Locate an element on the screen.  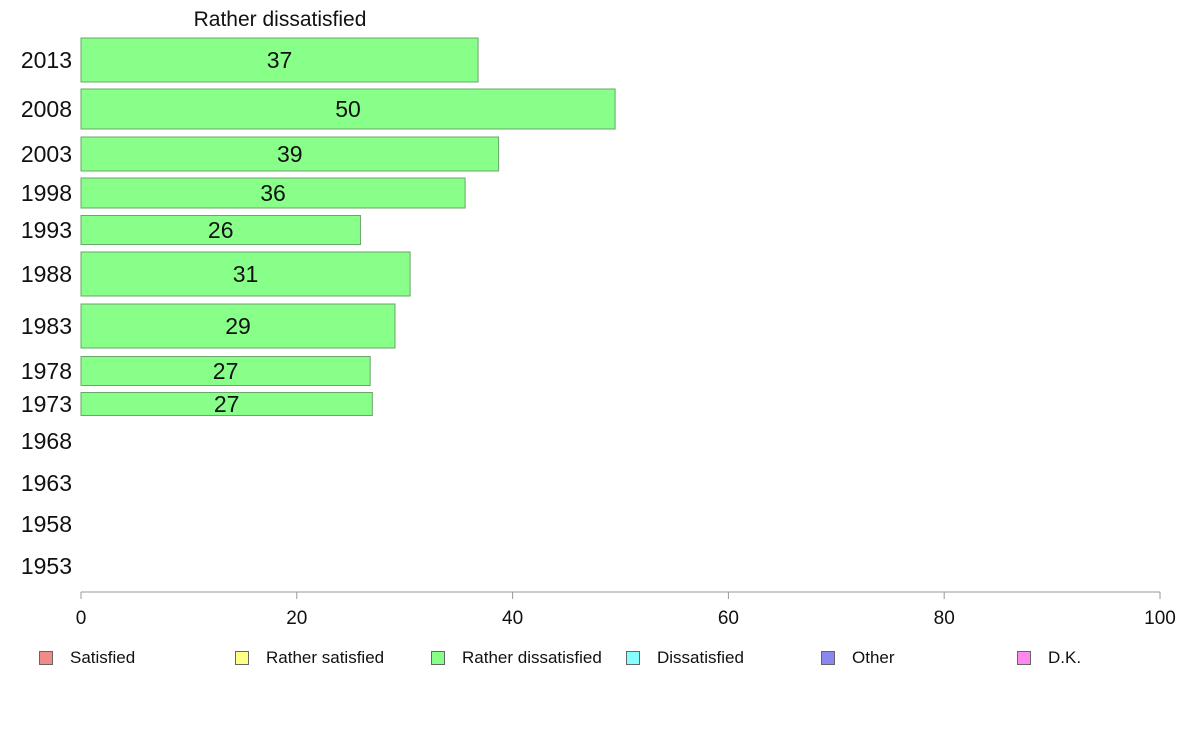
data-label: 29 is located at coordinates (238, 326).